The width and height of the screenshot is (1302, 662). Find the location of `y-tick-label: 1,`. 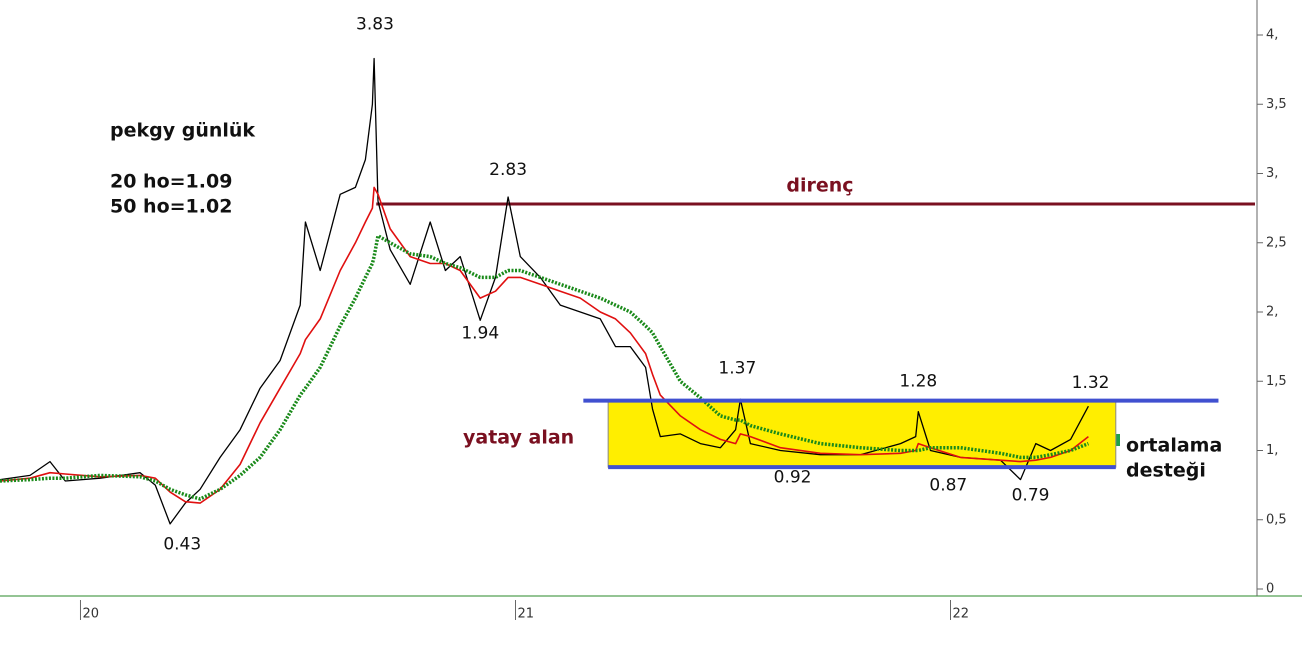

y-tick-label: 1, is located at coordinates (1272, 450).